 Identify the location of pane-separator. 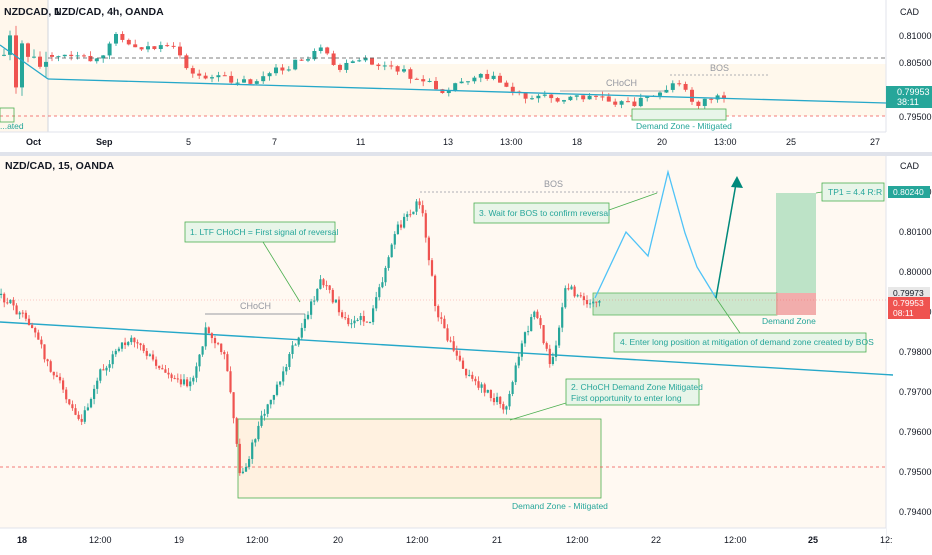
(466, 154).